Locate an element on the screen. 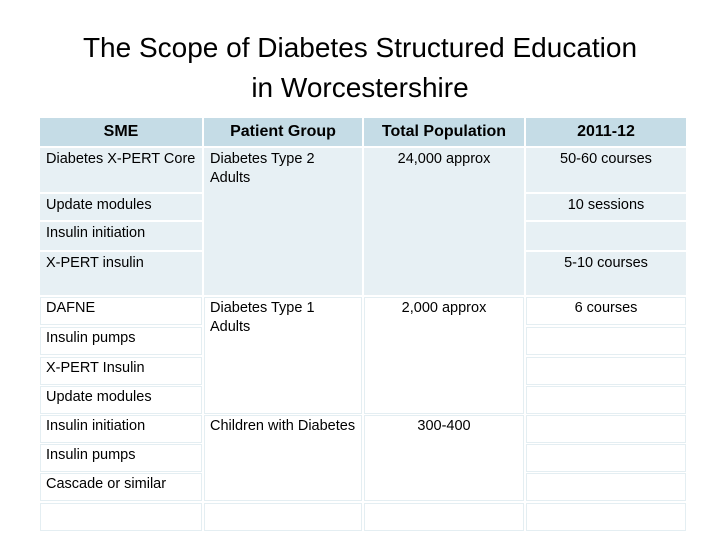 Image resolution: width=720 pixels, height=540 pixels. patient-group-cell: Diabetes Type 1 Adults is located at coordinates (283, 355).